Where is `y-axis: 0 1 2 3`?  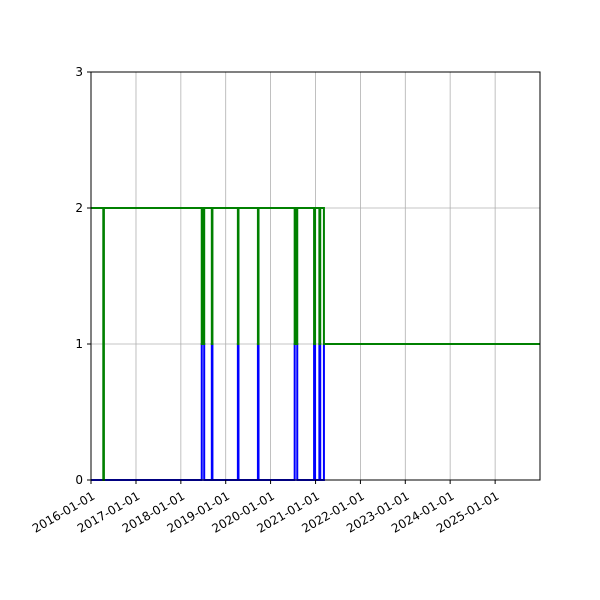
y-axis: 0 1 2 3 is located at coordinates (83, 276).